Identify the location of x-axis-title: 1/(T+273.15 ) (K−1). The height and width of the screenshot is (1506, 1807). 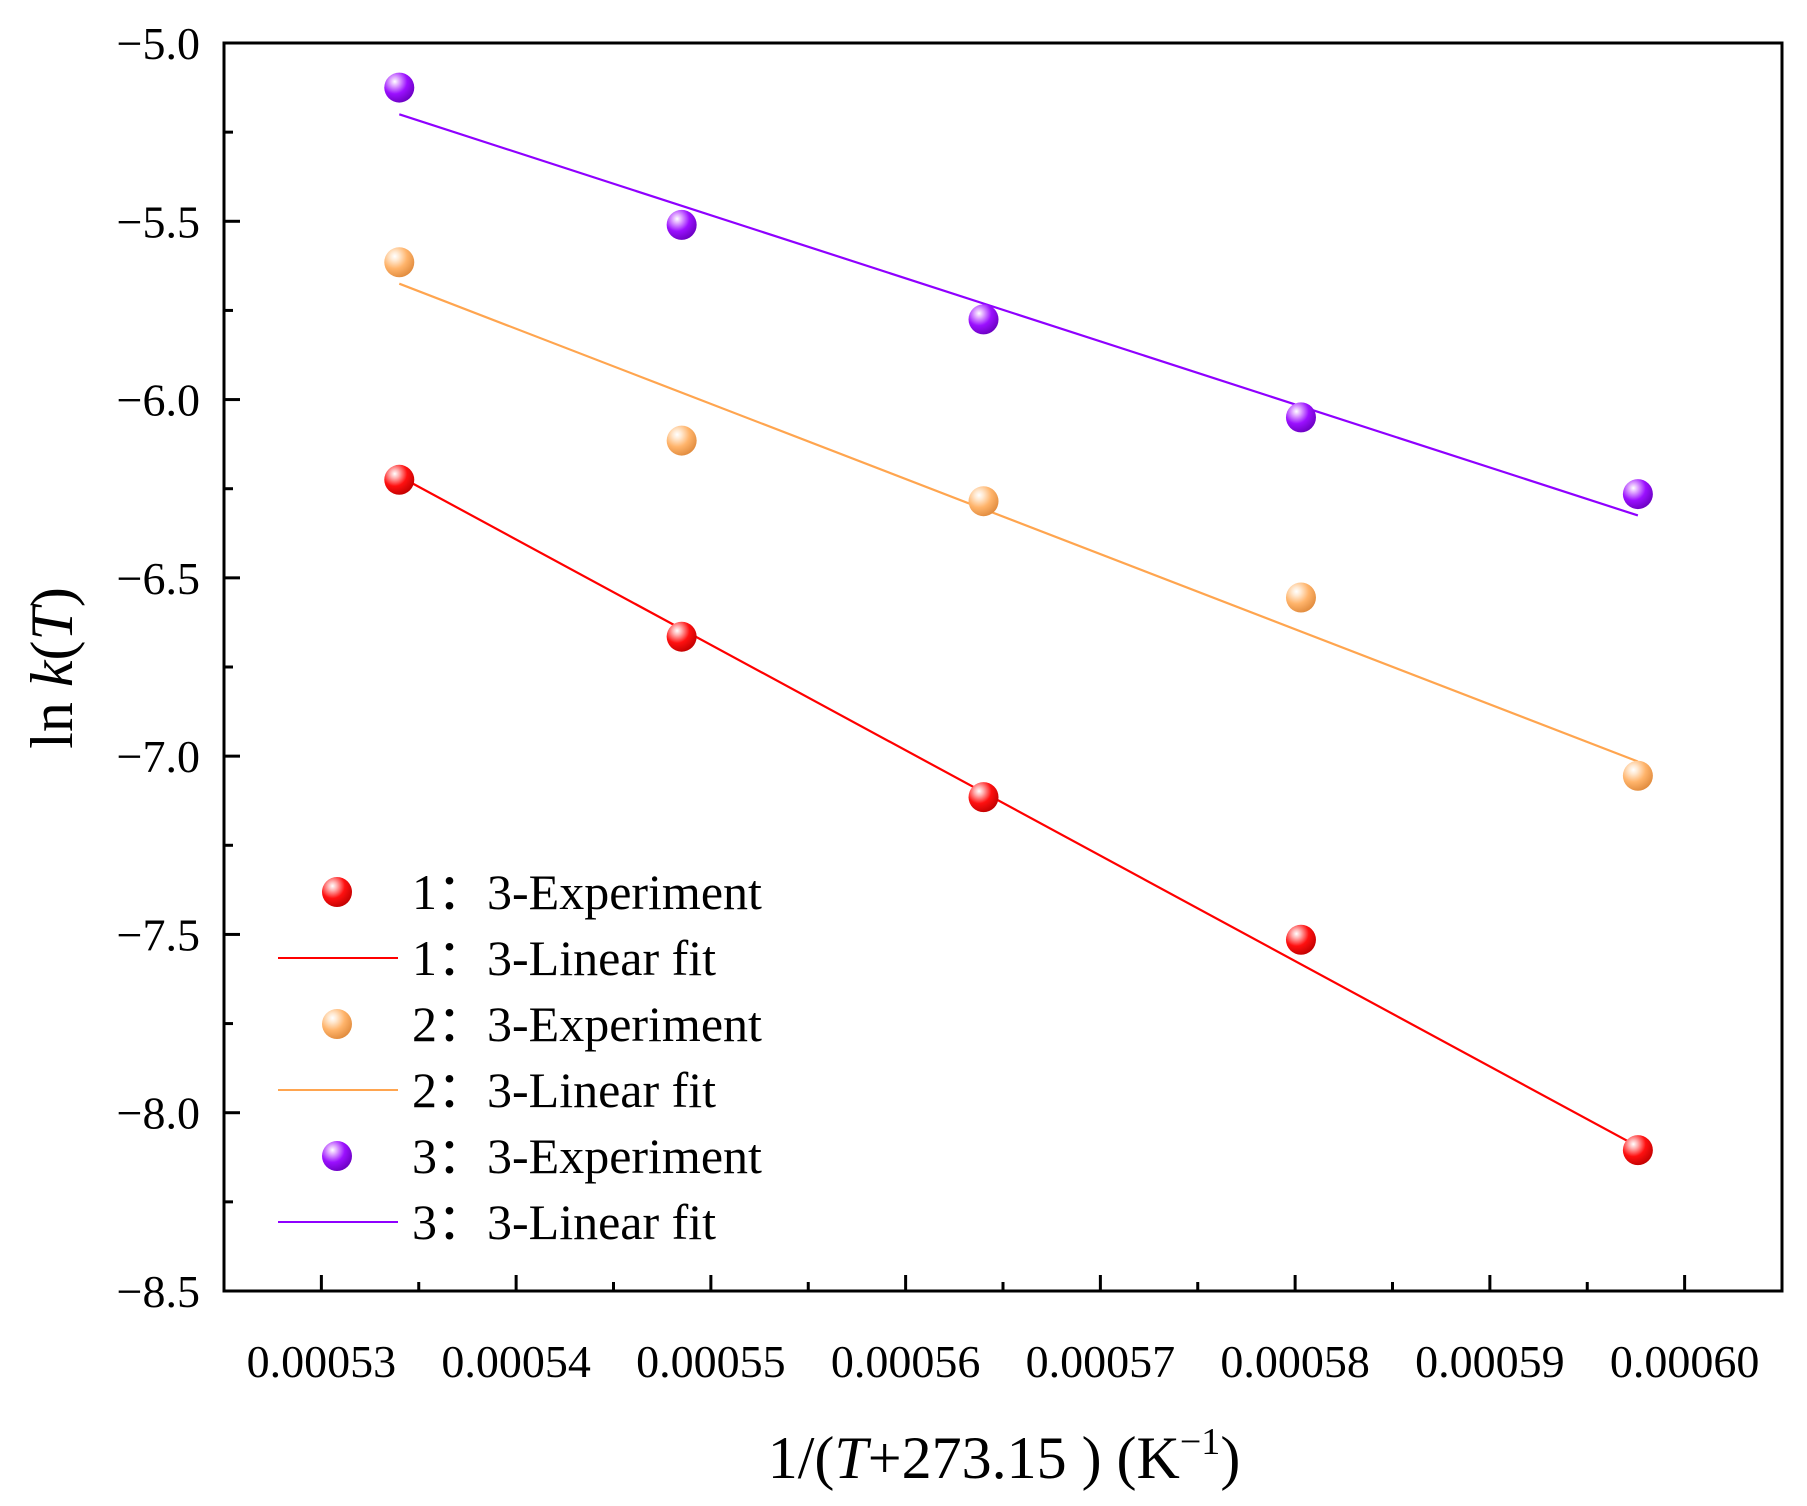
(1004, 1456).